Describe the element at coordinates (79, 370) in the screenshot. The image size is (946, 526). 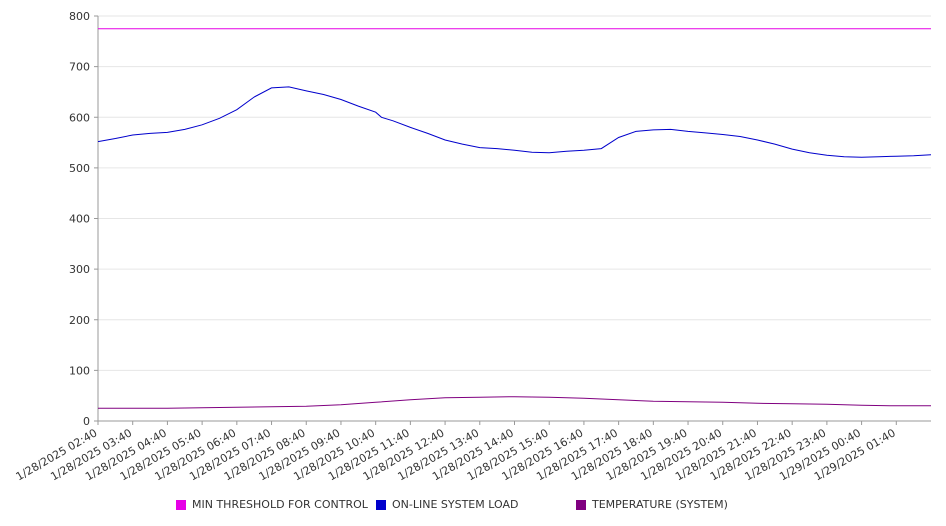
I see `y-tick-label: 100` at that location.